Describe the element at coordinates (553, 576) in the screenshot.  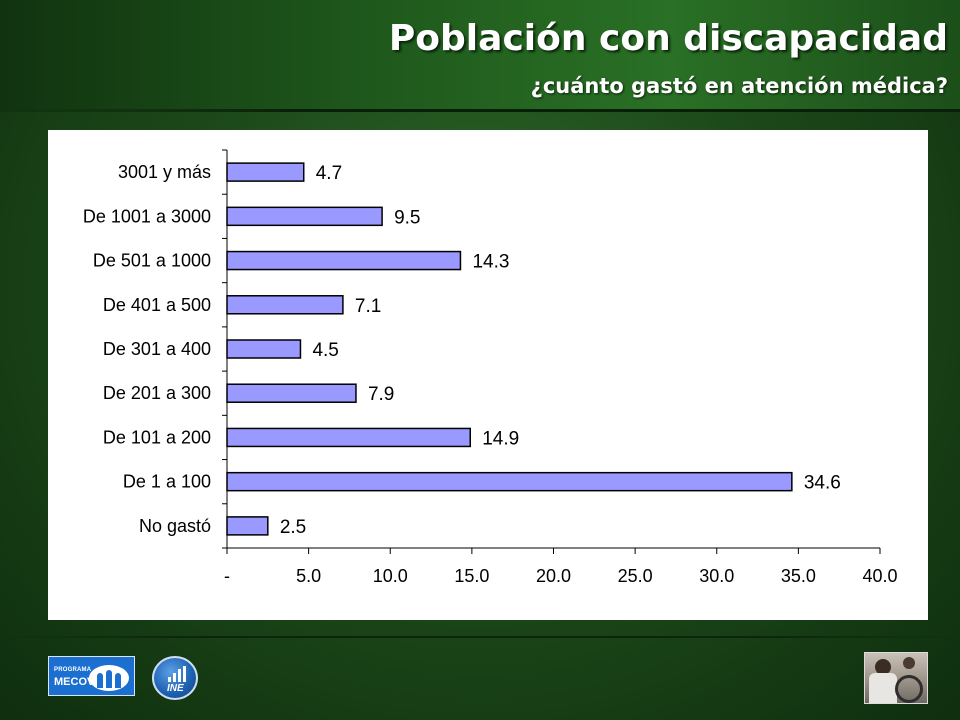
I see `x-tick-label: 20.0` at that location.